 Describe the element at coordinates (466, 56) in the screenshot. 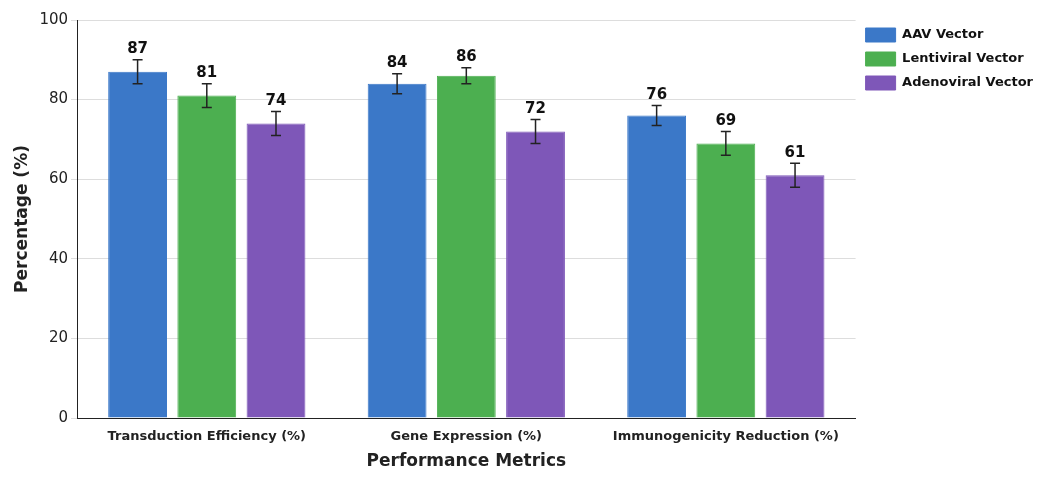

I see `data-label: 86` at that location.